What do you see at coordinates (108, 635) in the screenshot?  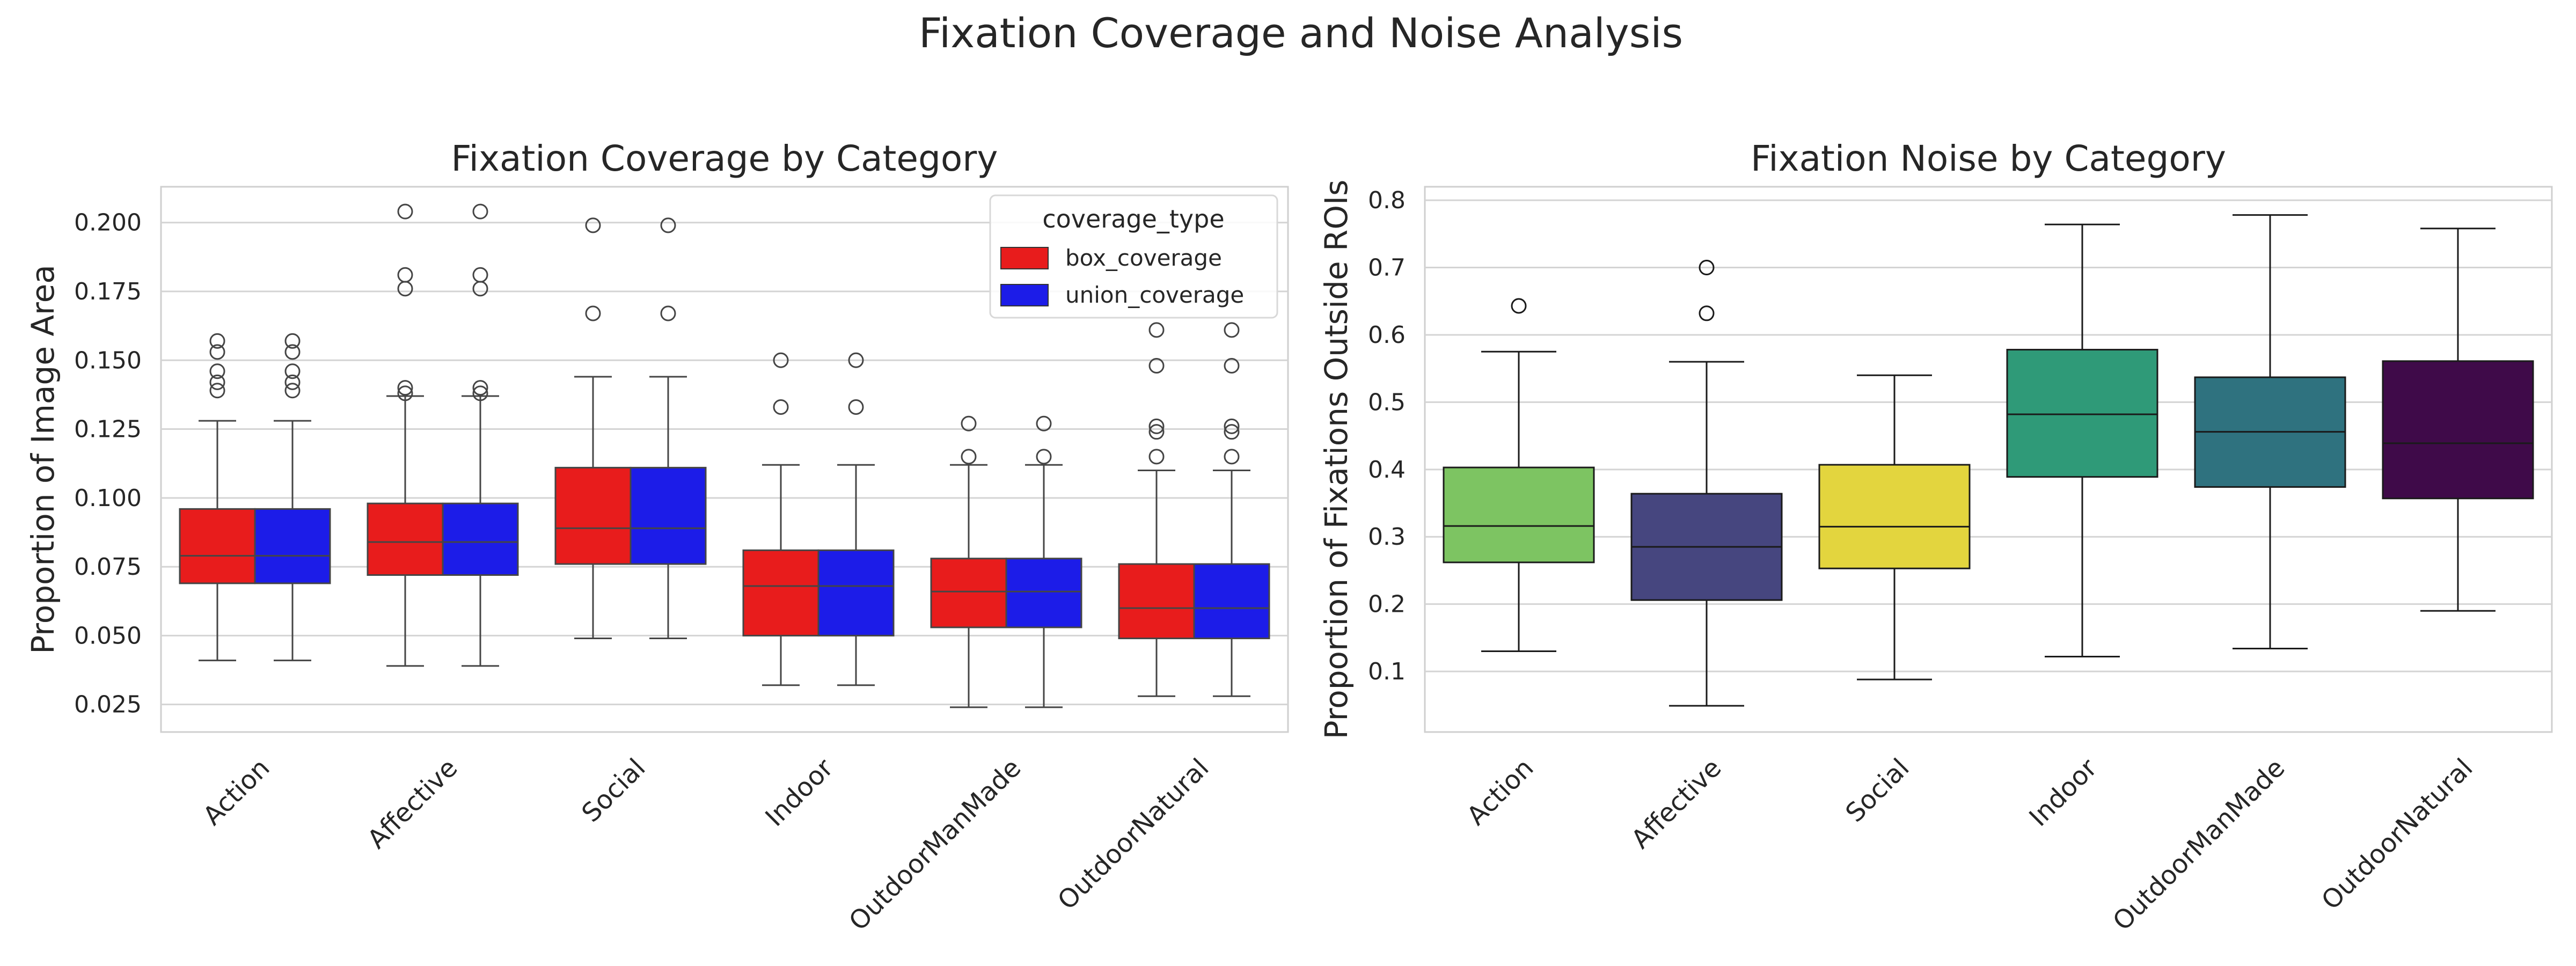 I see `y-tick-label: 0.050` at bounding box center [108, 635].